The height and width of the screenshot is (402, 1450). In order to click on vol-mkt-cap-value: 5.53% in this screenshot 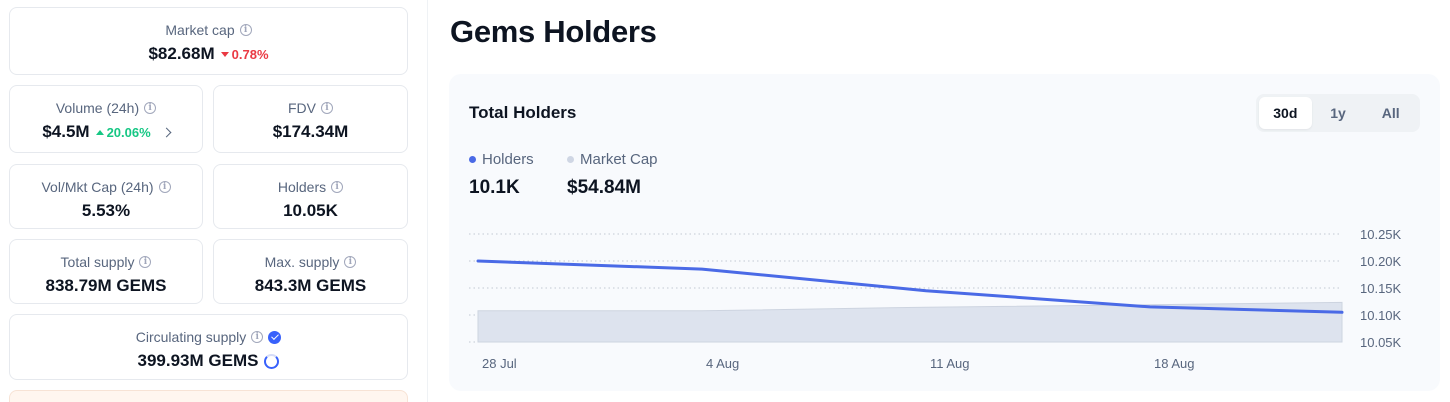, I will do `click(106, 210)`.